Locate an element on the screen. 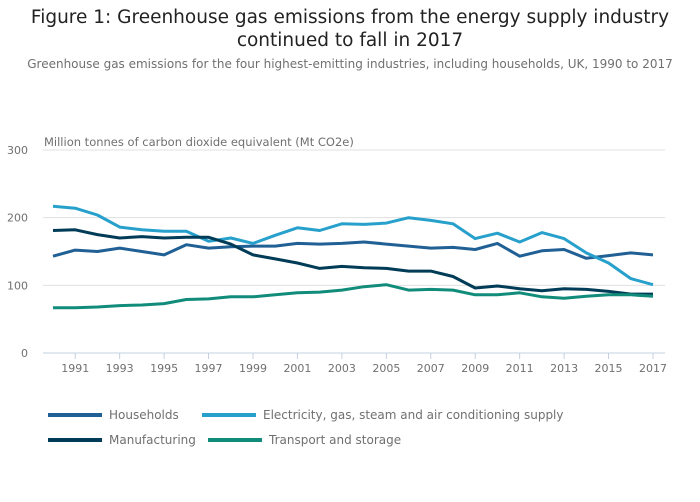 The height and width of the screenshot is (502, 700). x-tick-label: 1999 is located at coordinates (253, 368).